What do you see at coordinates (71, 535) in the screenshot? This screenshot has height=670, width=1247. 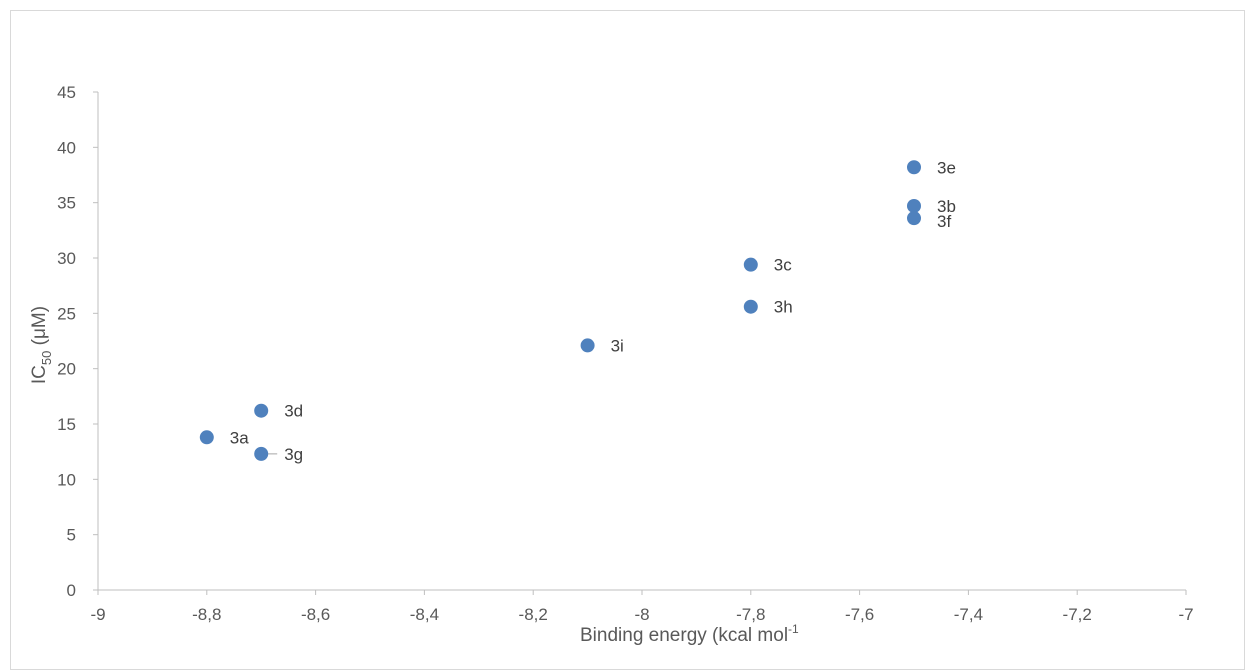 I see `y-tick-label: 5` at bounding box center [71, 535].